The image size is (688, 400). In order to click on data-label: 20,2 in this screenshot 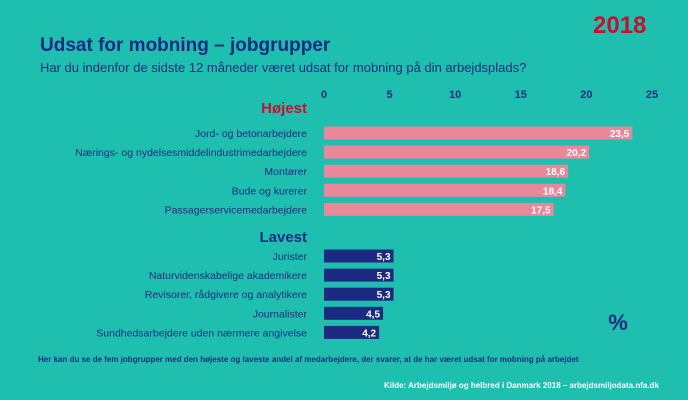, I will do `click(577, 153)`.